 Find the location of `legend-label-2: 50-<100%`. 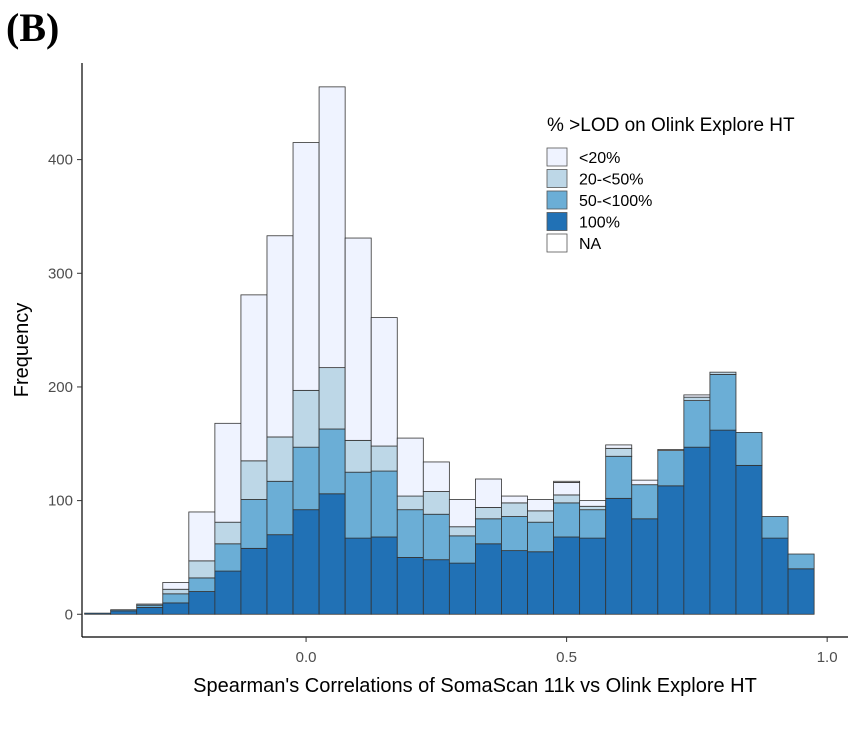

legend-label-2: 50-<100% is located at coordinates (615, 201).